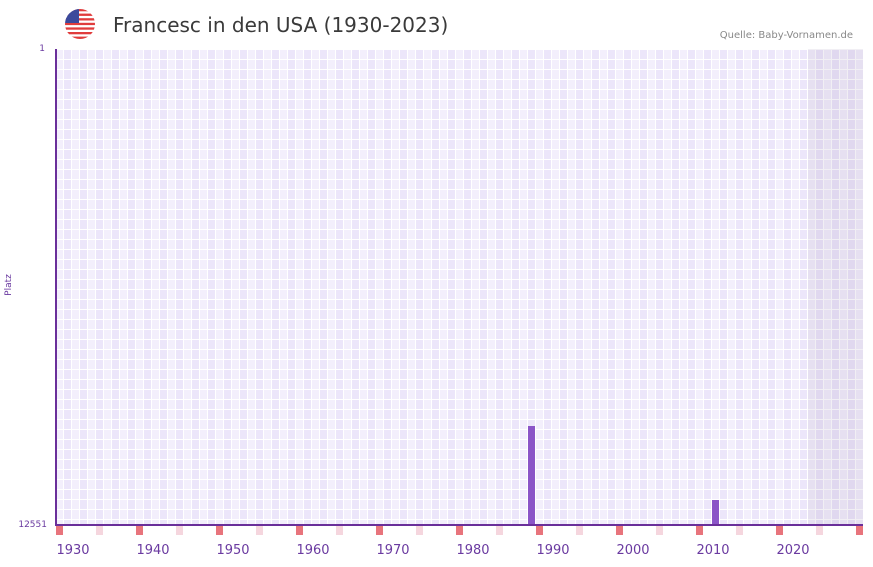 The image size is (873, 567). What do you see at coordinates (56, 287) in the screenshot?
I see `y-axis` at bounding box center [56, 287].